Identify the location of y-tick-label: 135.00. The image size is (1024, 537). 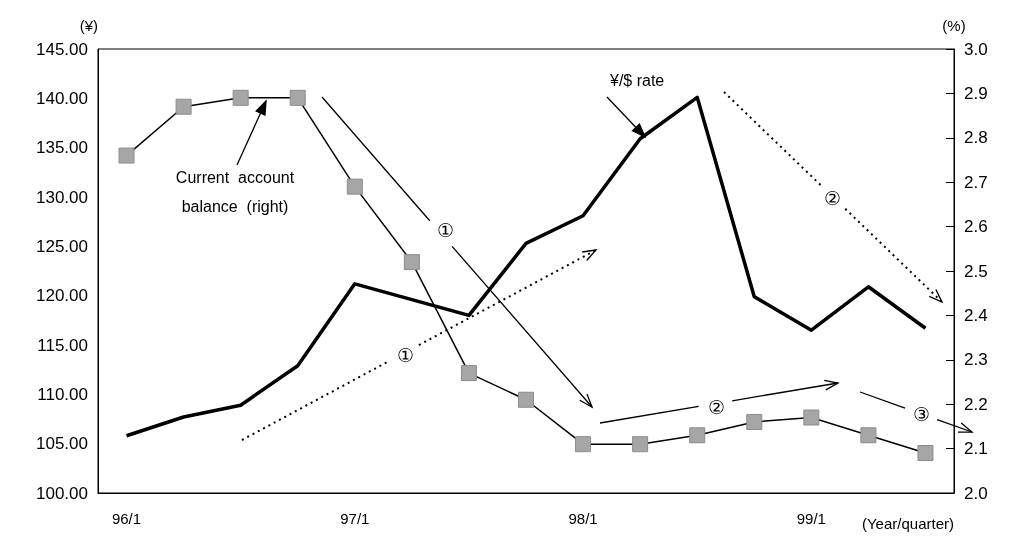
(62, 148).